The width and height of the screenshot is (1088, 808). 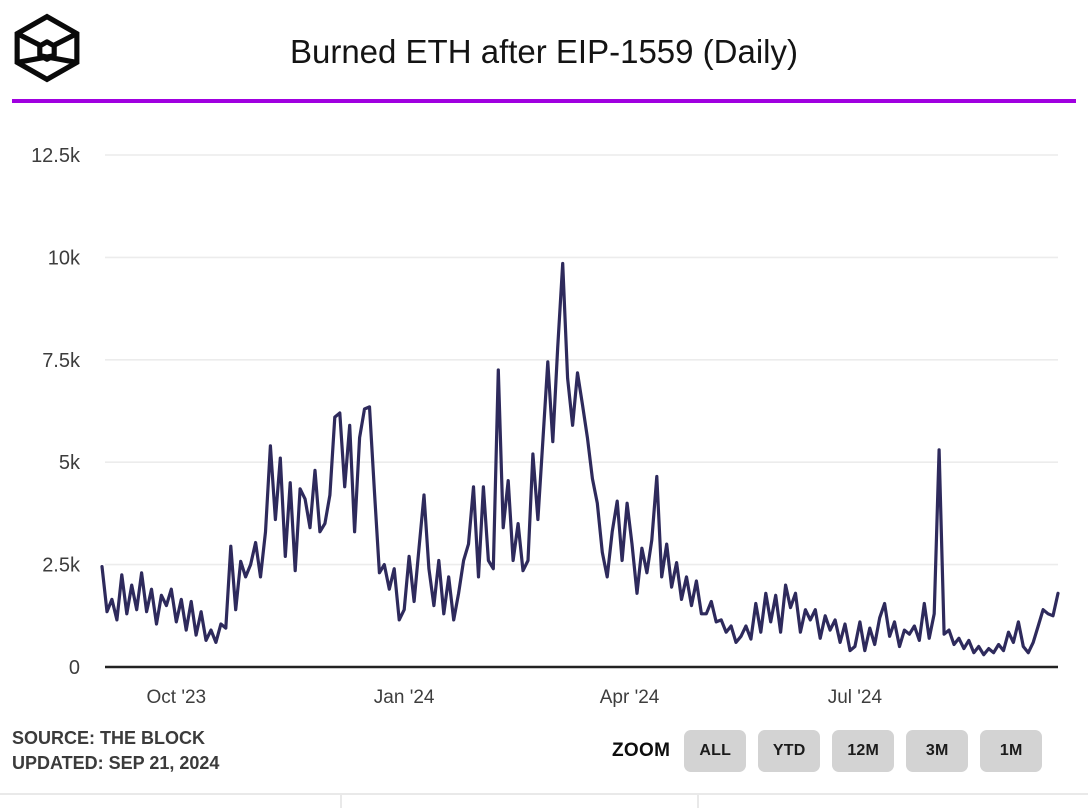 What do you see at coordinates (56, 156) in the screenshot?
I see `y-tick-label: 12.5k` at bounding box center [56, 156].